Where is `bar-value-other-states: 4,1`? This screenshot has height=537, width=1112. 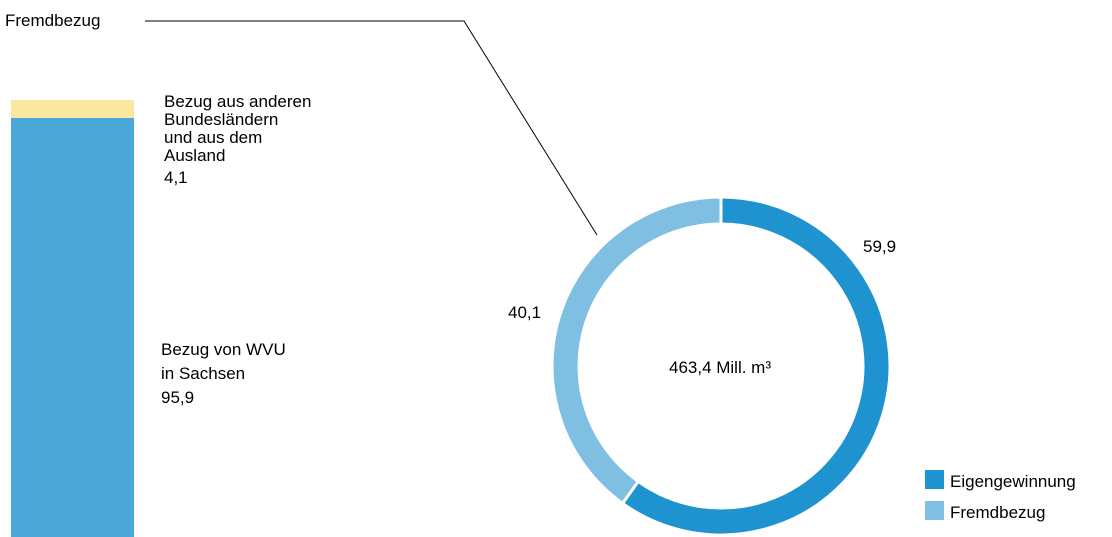 bar-value-other-states: 4,1 is located at coordinates (176, 177).